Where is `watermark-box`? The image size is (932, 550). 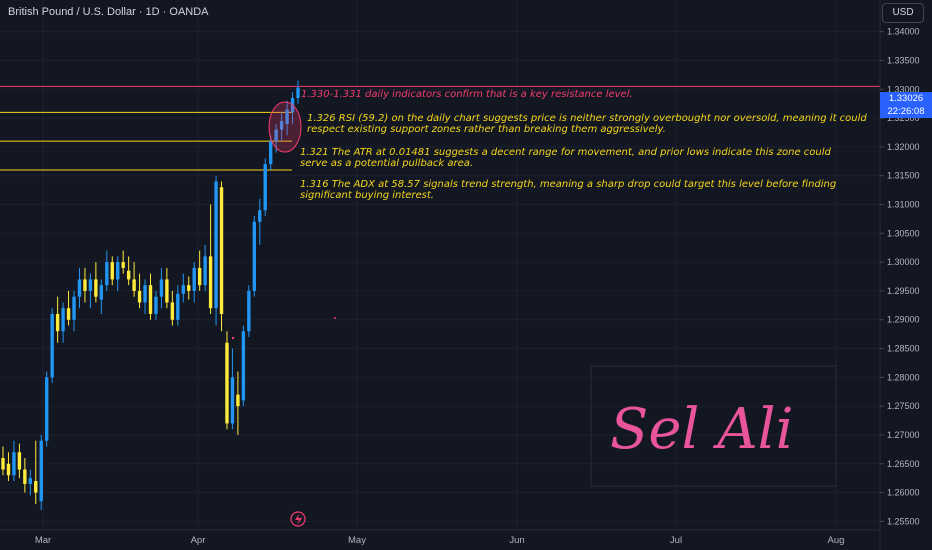 watermark-box is located at coordinates (713, 426).